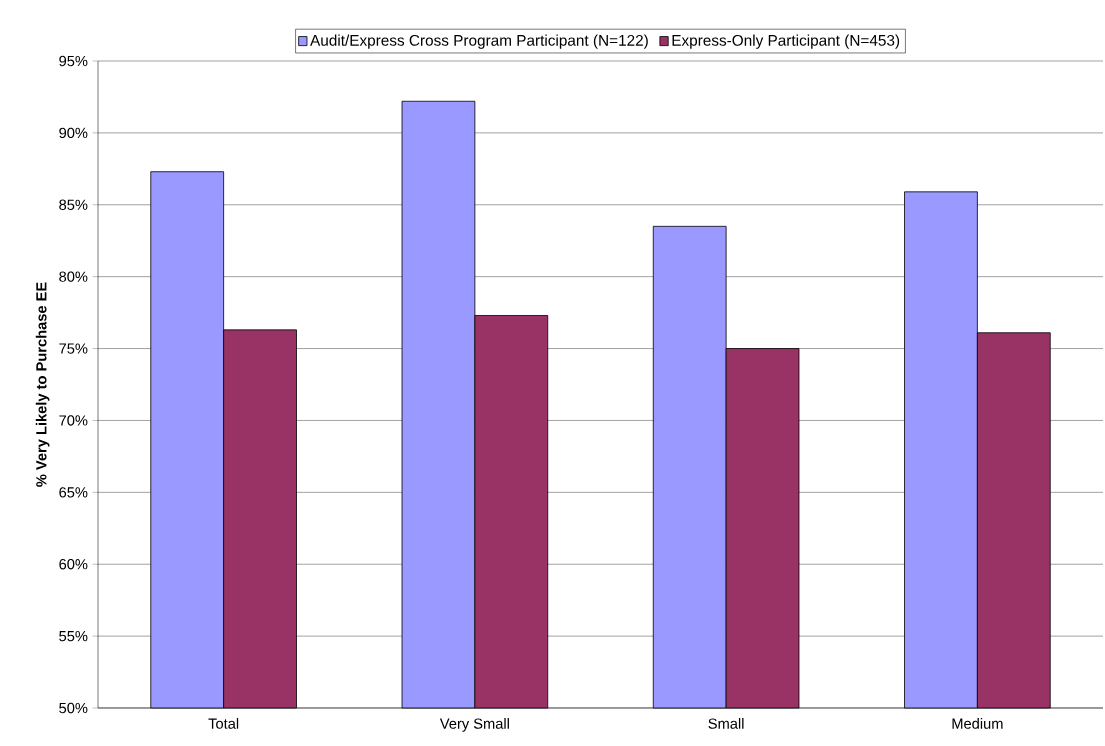  Describe the element at coordinates (73, 708) in the screenshot. I see `y-tick-label: 50%` at that location.